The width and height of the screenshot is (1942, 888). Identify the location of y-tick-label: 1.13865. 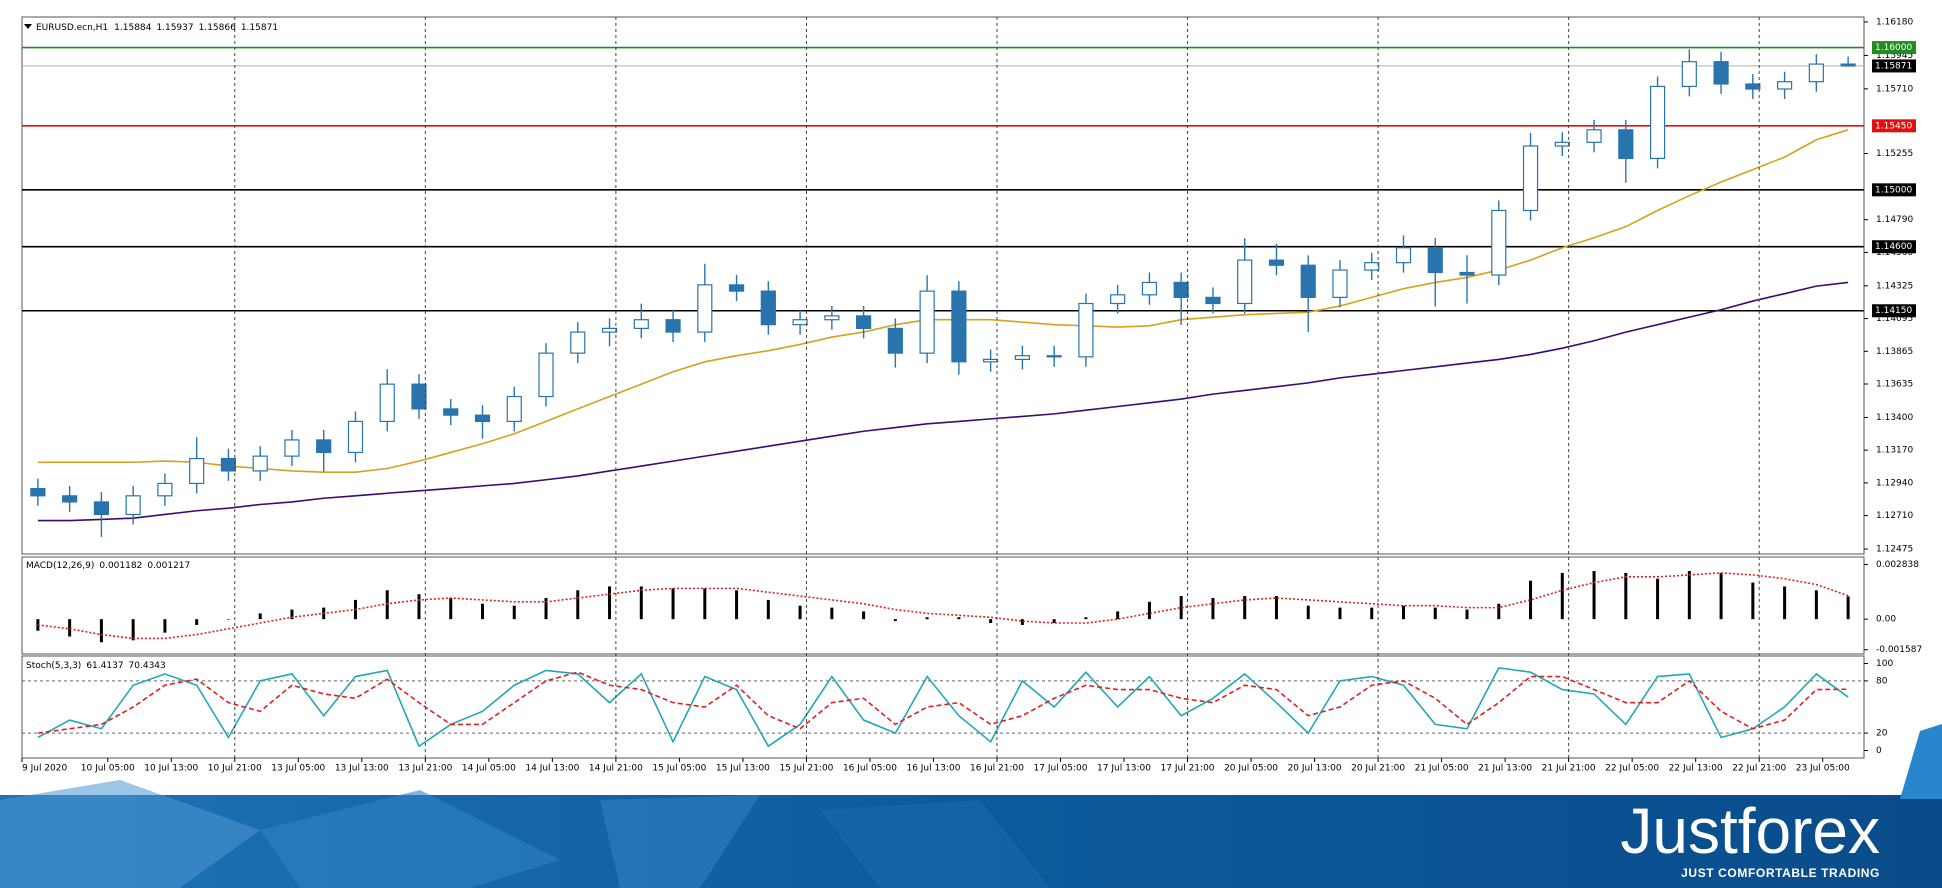
(1894, 352).